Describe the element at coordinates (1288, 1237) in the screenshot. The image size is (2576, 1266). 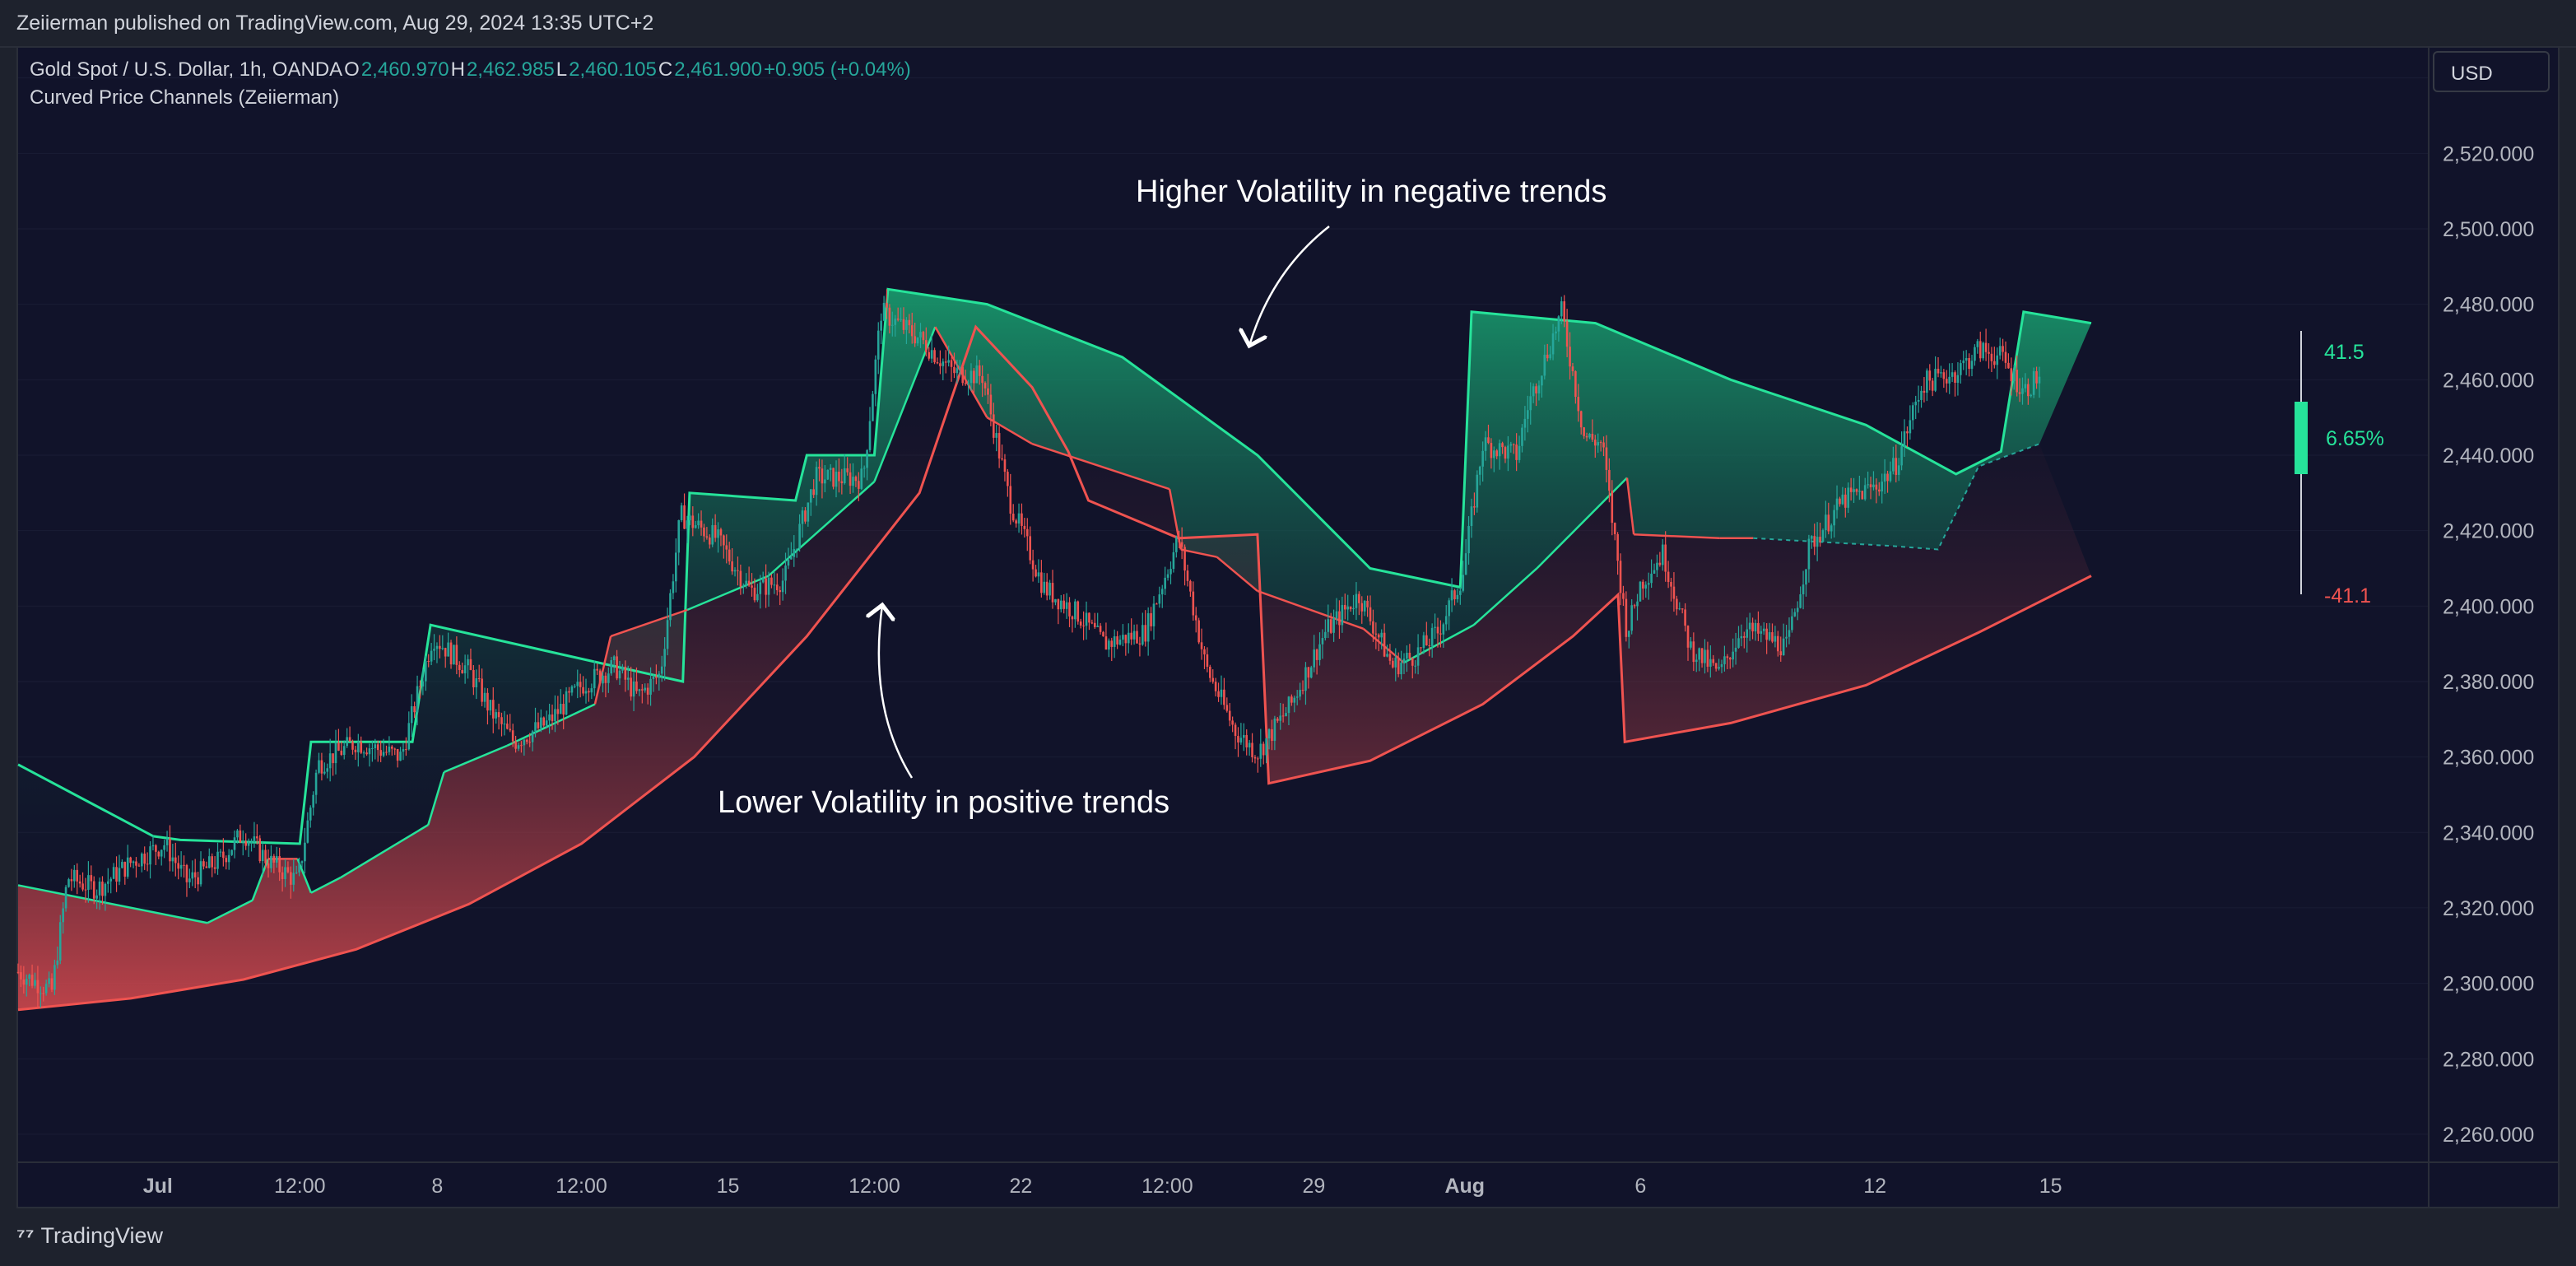
I see `footer-bar` at that location.